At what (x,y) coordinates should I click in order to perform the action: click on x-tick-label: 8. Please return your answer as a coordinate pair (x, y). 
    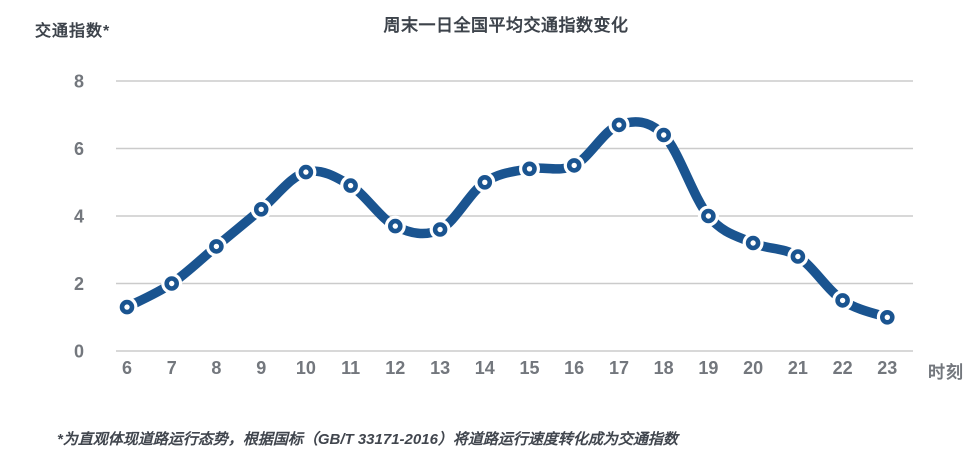
    Looking at the image, I should click on (216, 368).